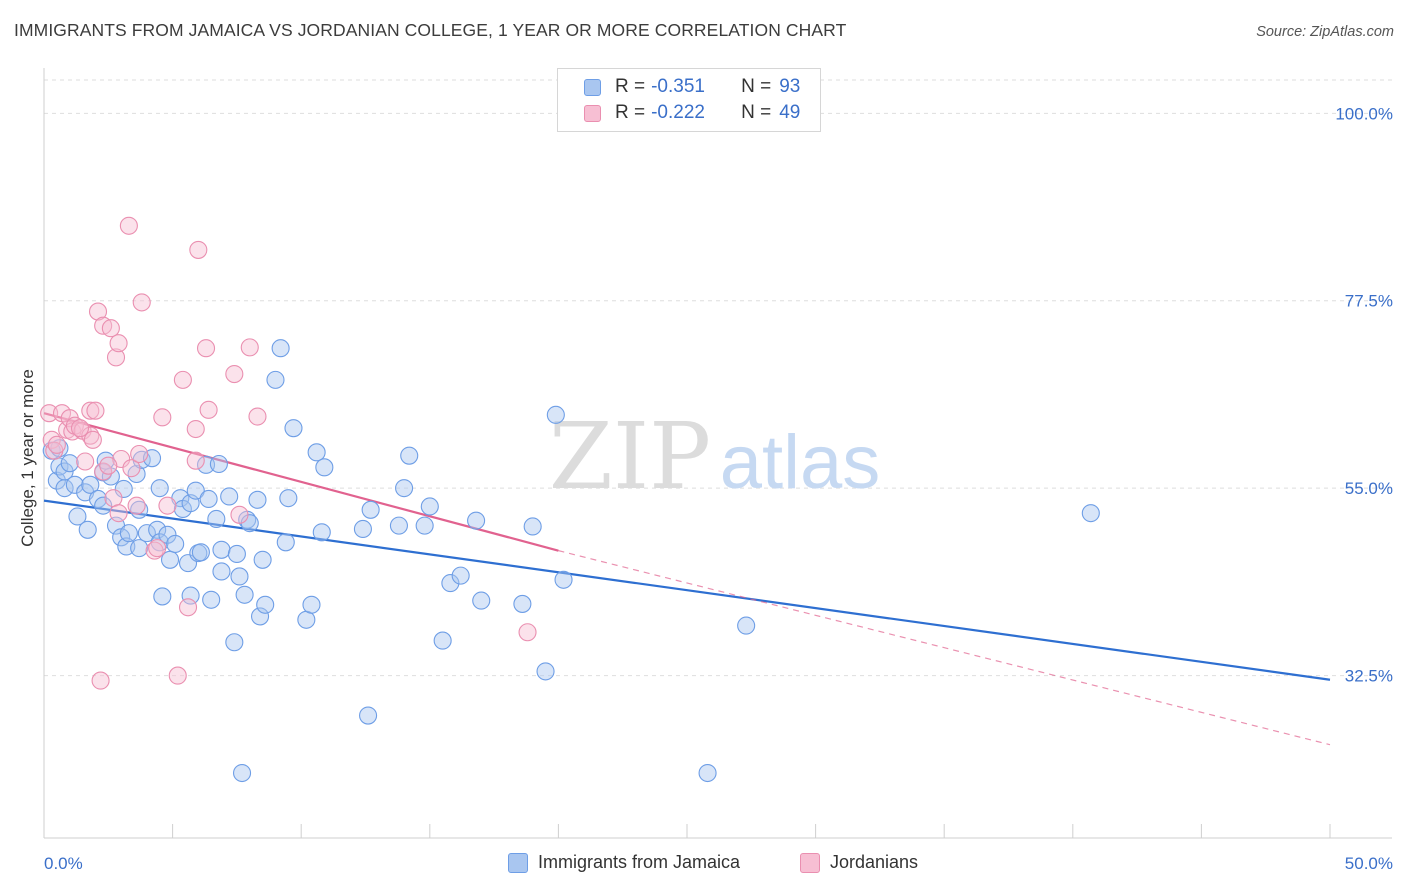 This screenshot has height=892, width=1406. I want to click on trend-line-jordanians-extension, so click(944, 648).